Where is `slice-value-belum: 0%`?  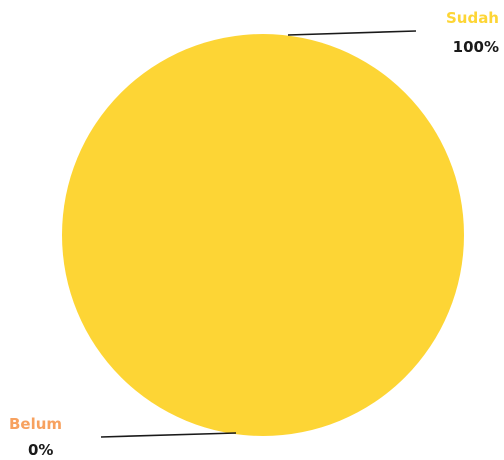
slice-value-belum: 0% is located at coordinates (40, 450).